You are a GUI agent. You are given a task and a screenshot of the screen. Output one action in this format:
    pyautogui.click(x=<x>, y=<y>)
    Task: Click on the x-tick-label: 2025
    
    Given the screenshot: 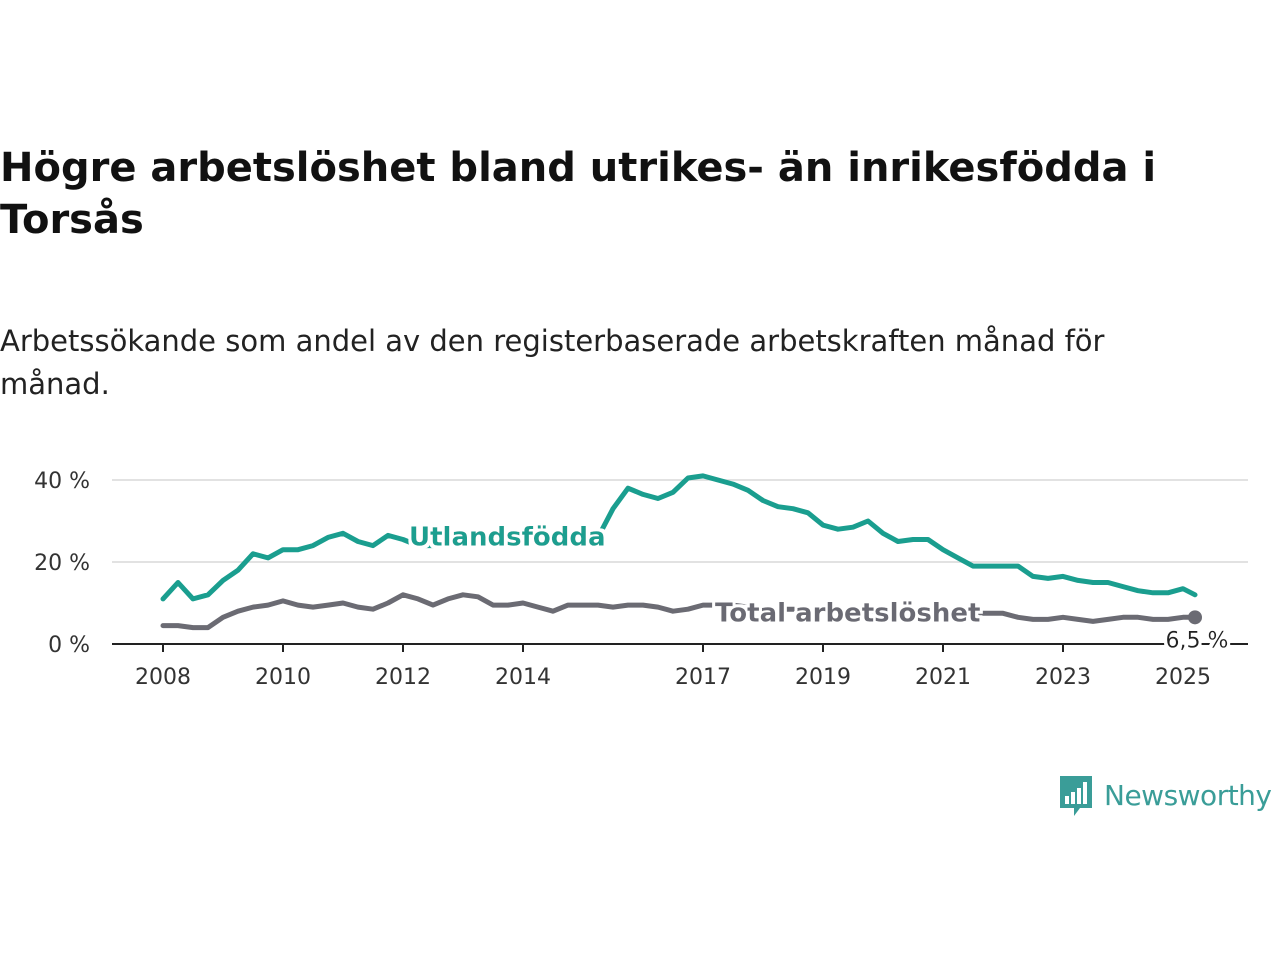 What is the action you would take?
    pyautogui.click(x=1183, y=677)
    